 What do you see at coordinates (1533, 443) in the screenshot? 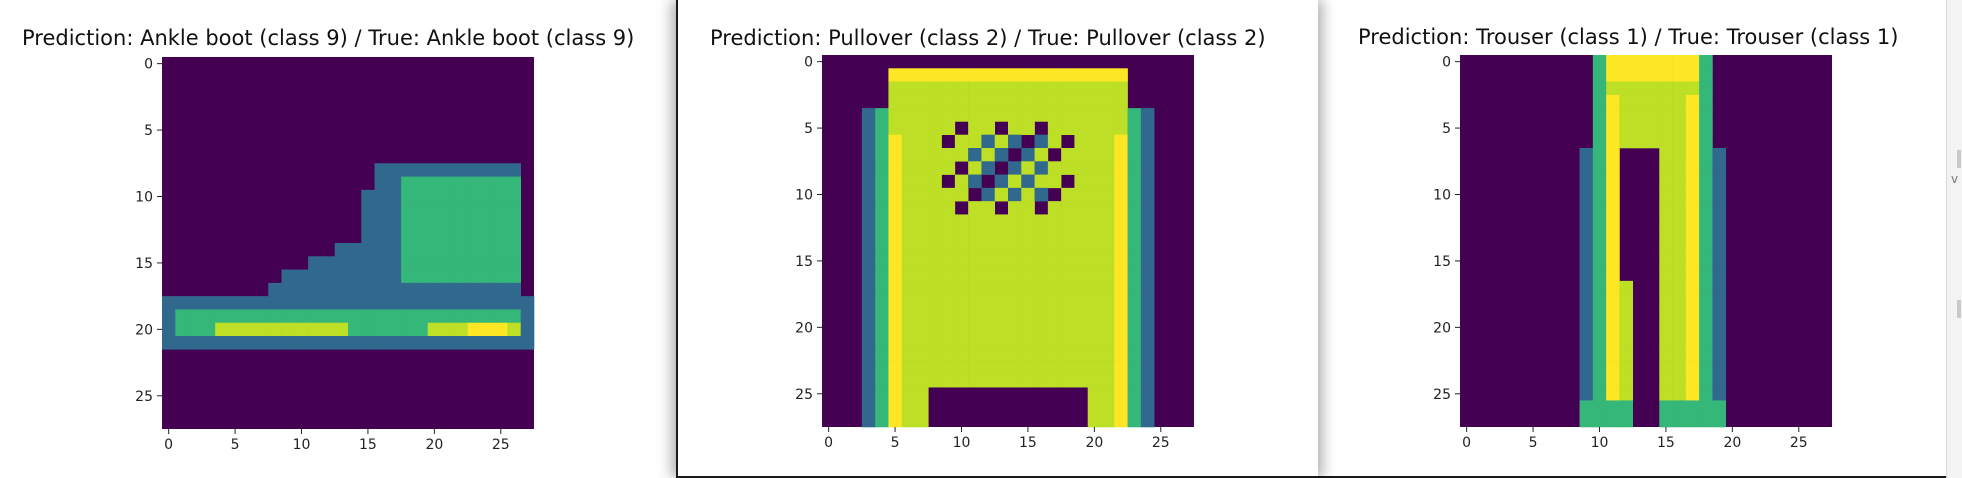
I see `x-tick-label: 5` at bounding box center [1533, 443].